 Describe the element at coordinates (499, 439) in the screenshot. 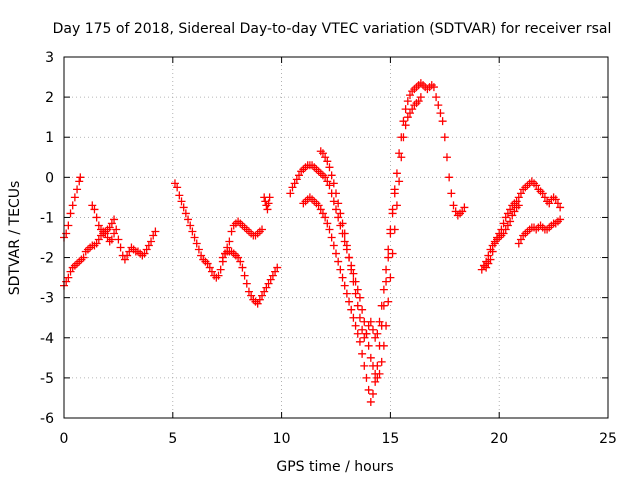

I see `x-tick-label: 20` at that location.